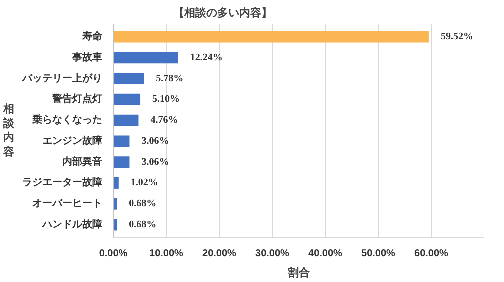 This screenshot has height=282, width=504. What do you see at coordinates (82, 162) in the screenshot?
I see `y-tick-label: 内部異音` at bounding box center [82, 162].